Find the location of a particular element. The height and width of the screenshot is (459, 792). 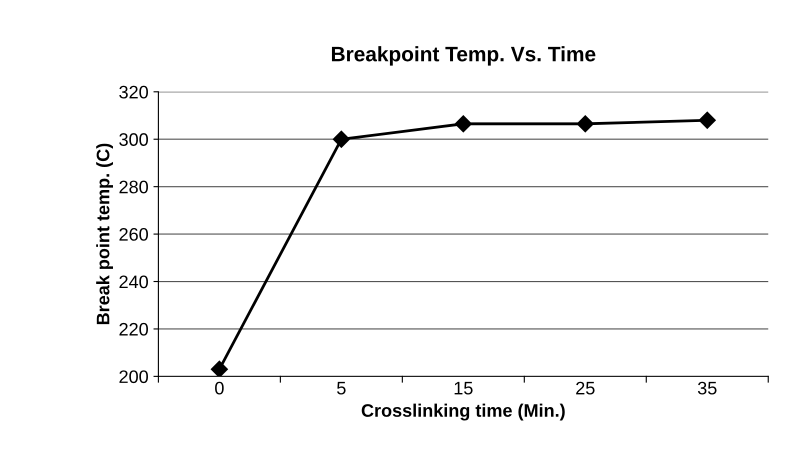

y-tick-label: 320 is located at coordinates (133, 92).